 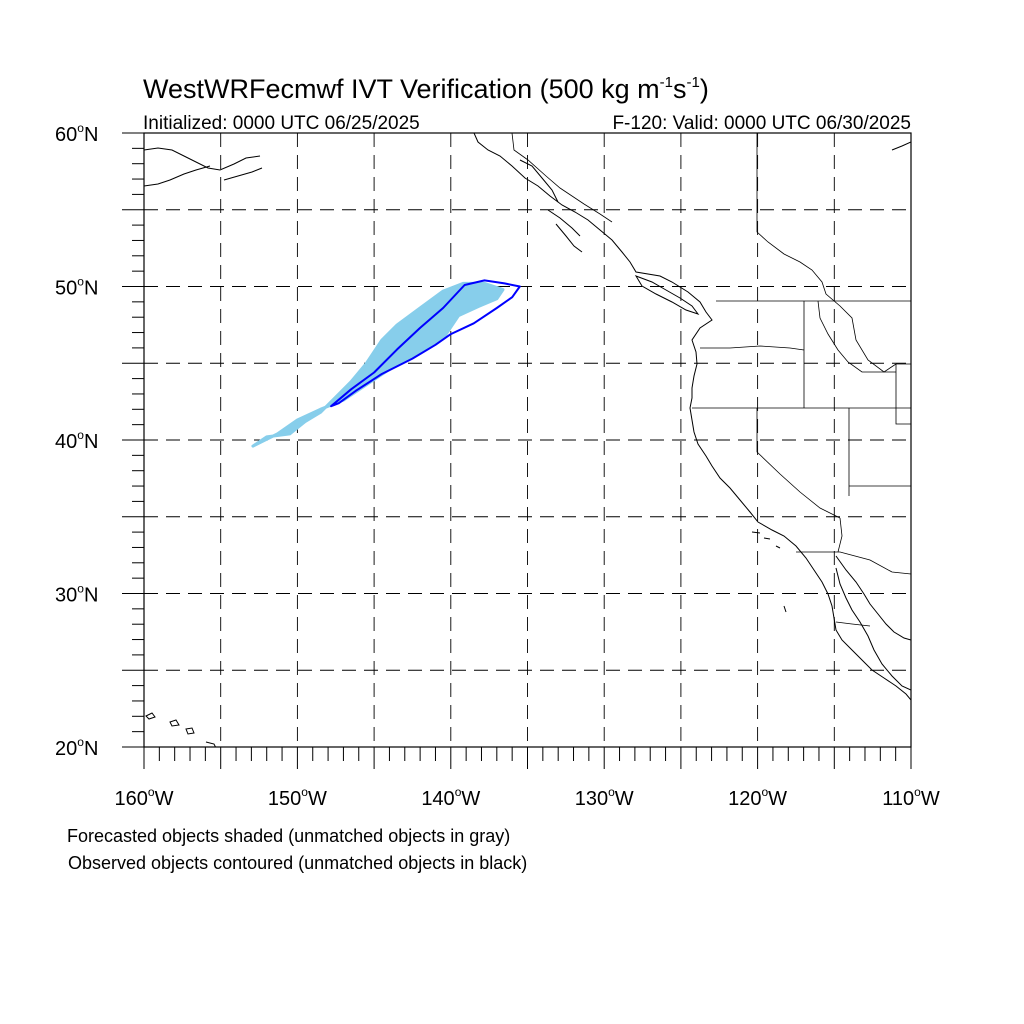 What do you see at coordinates (853, 563) in the screenshot?
I see `us-mexico-border` at bounding box center [853, 563].